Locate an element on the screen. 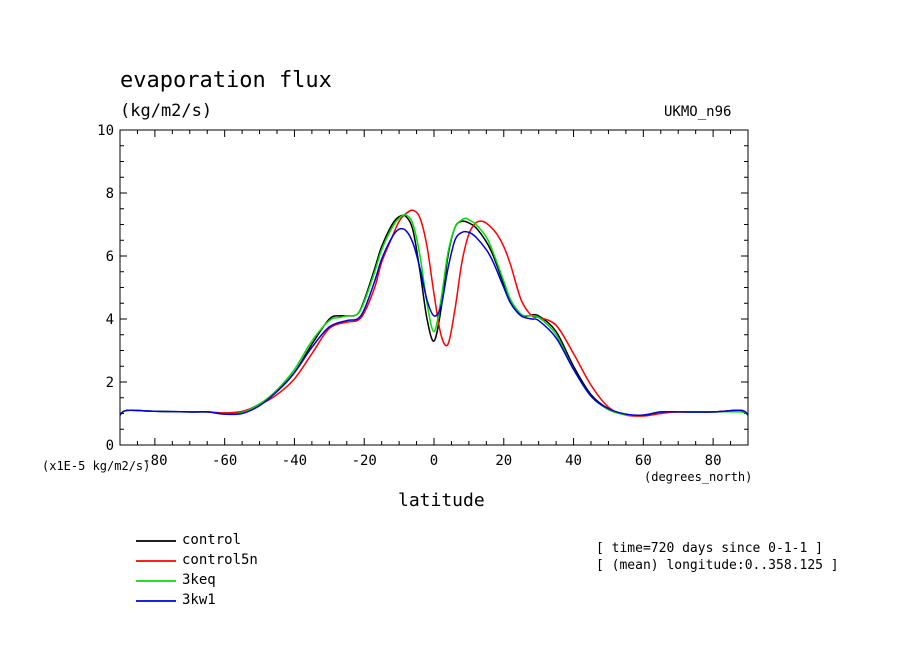 The width and height of the screenshot is (904, 654). x-tick-label: -40 is located at coordinates (294, 461).